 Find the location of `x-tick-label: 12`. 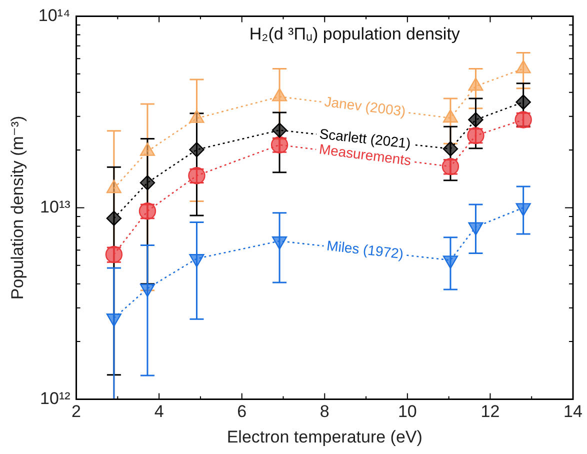

x-tick-label: 12 is located at coordinates (490, 412).